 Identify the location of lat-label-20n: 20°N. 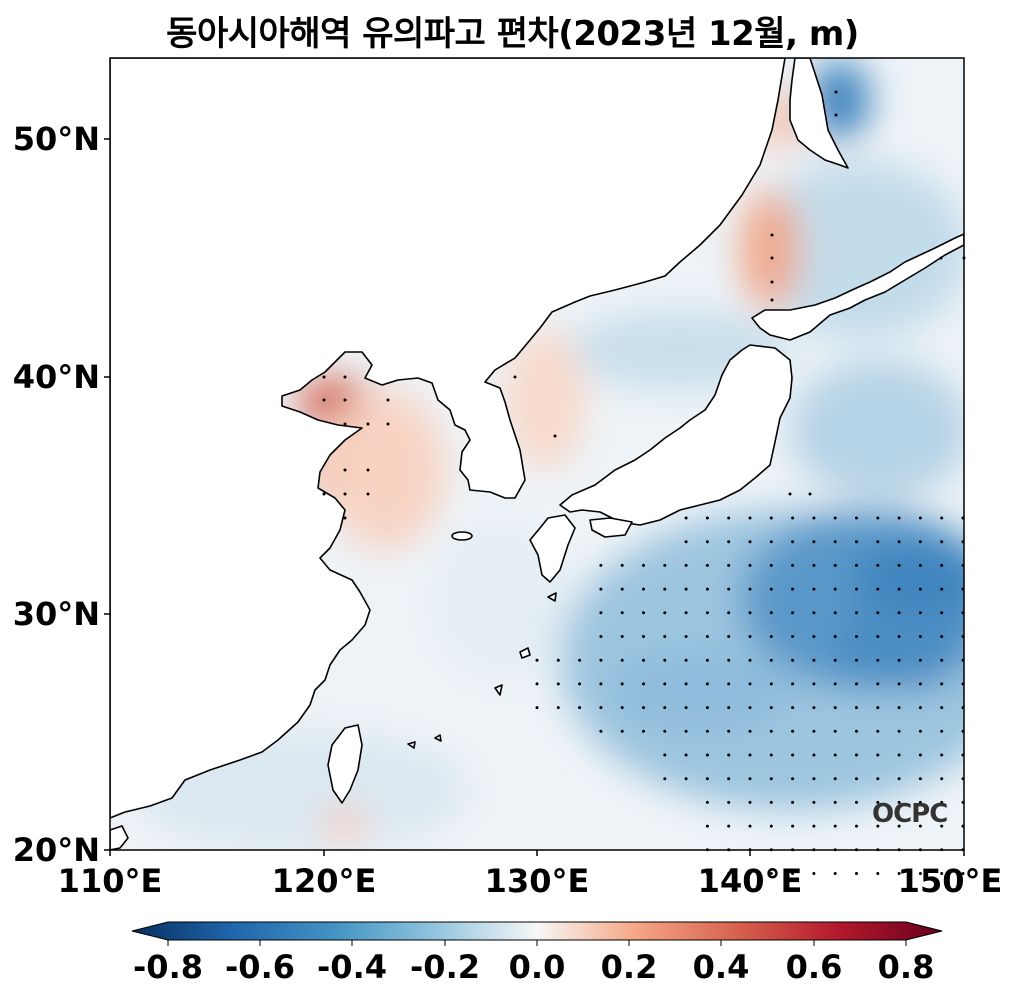
(56, 850).